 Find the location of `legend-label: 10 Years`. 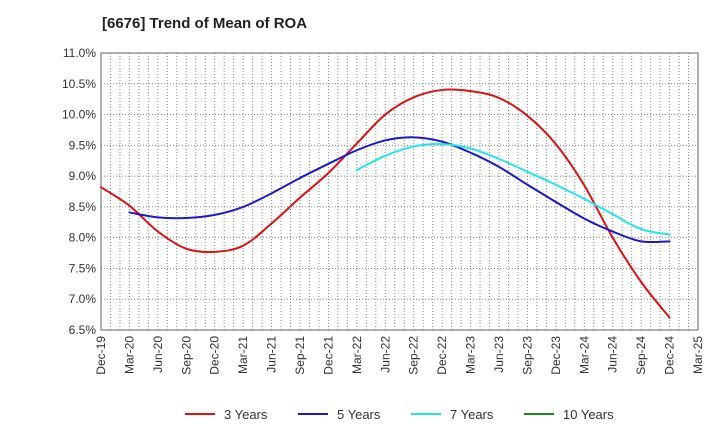

legend-label: 10 Years is located at coordinates (588, 414).